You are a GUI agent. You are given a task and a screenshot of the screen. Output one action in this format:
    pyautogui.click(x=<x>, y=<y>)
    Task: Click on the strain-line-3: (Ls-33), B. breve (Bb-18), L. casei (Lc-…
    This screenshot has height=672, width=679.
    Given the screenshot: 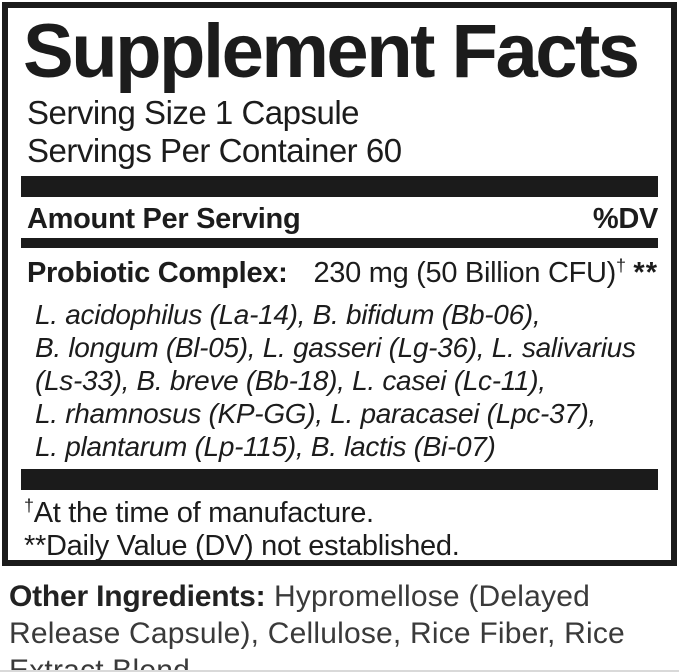 What is the action you would take?
    pyautogui.click(x=290, y=380)
    